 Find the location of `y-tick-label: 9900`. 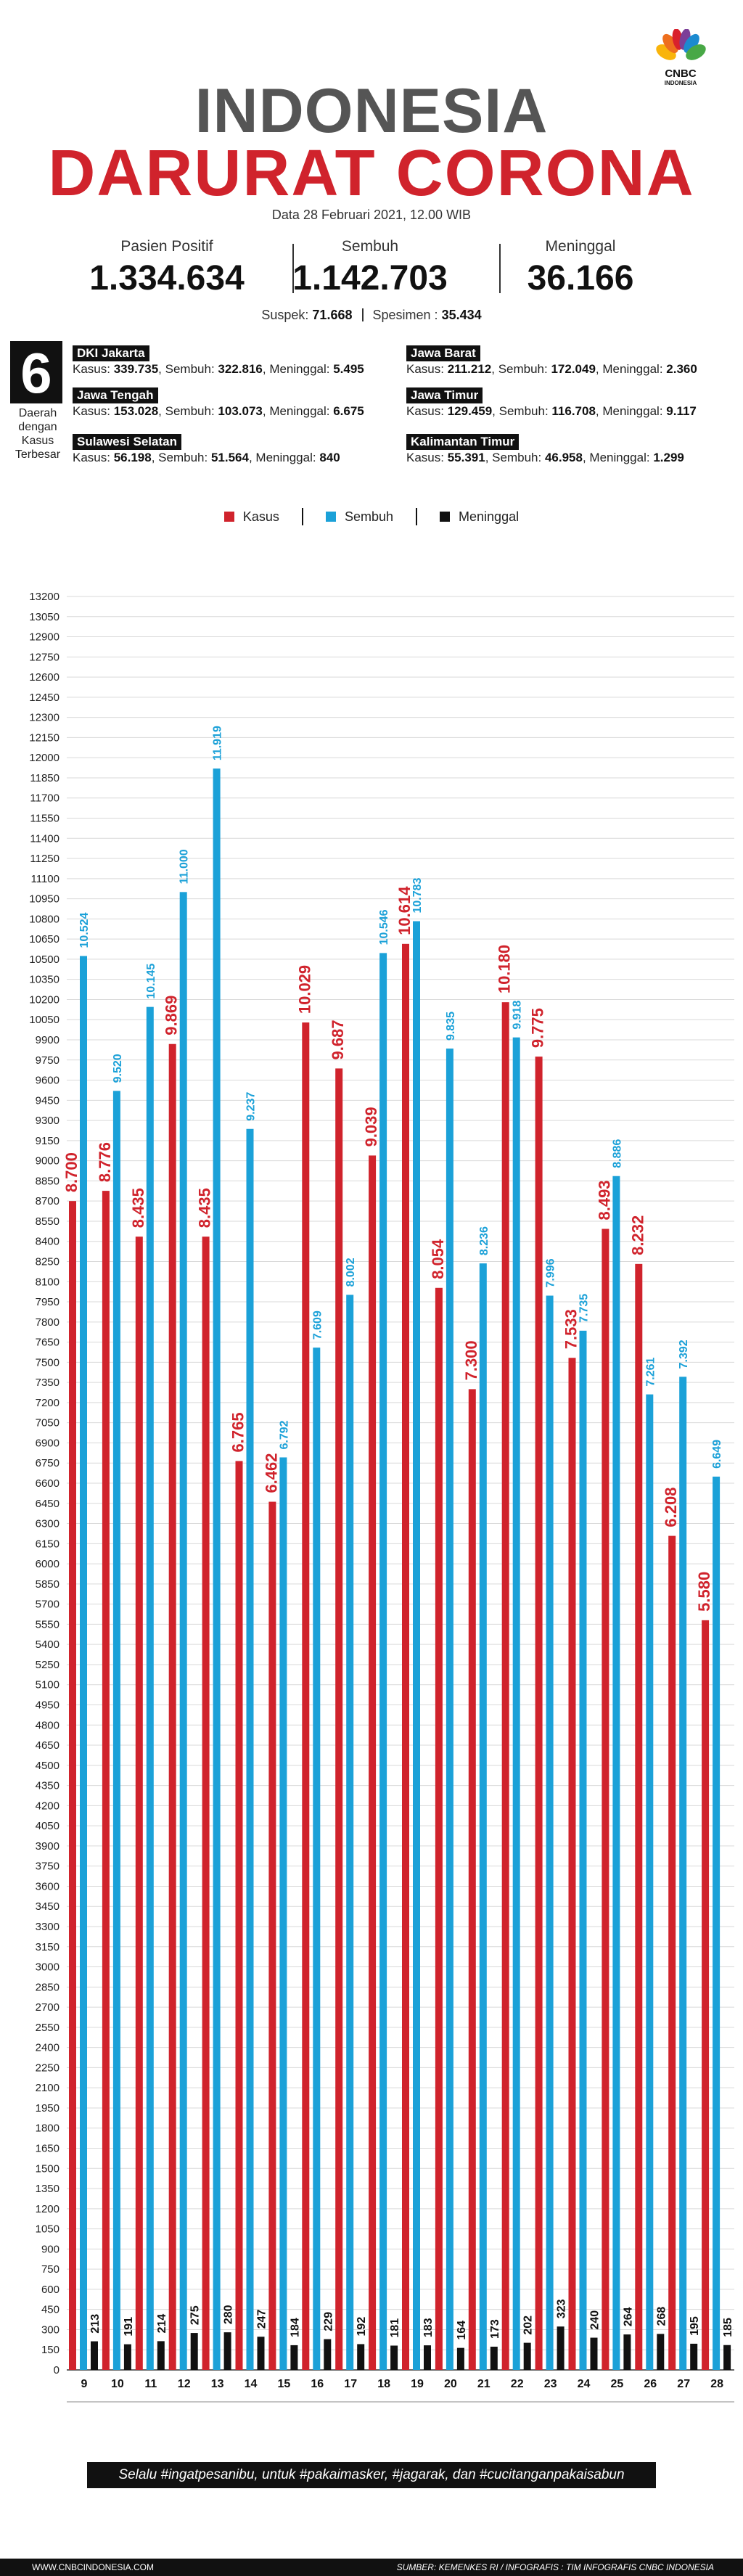

y-tick-label: 9900 is located at coordinates (47, 1040).